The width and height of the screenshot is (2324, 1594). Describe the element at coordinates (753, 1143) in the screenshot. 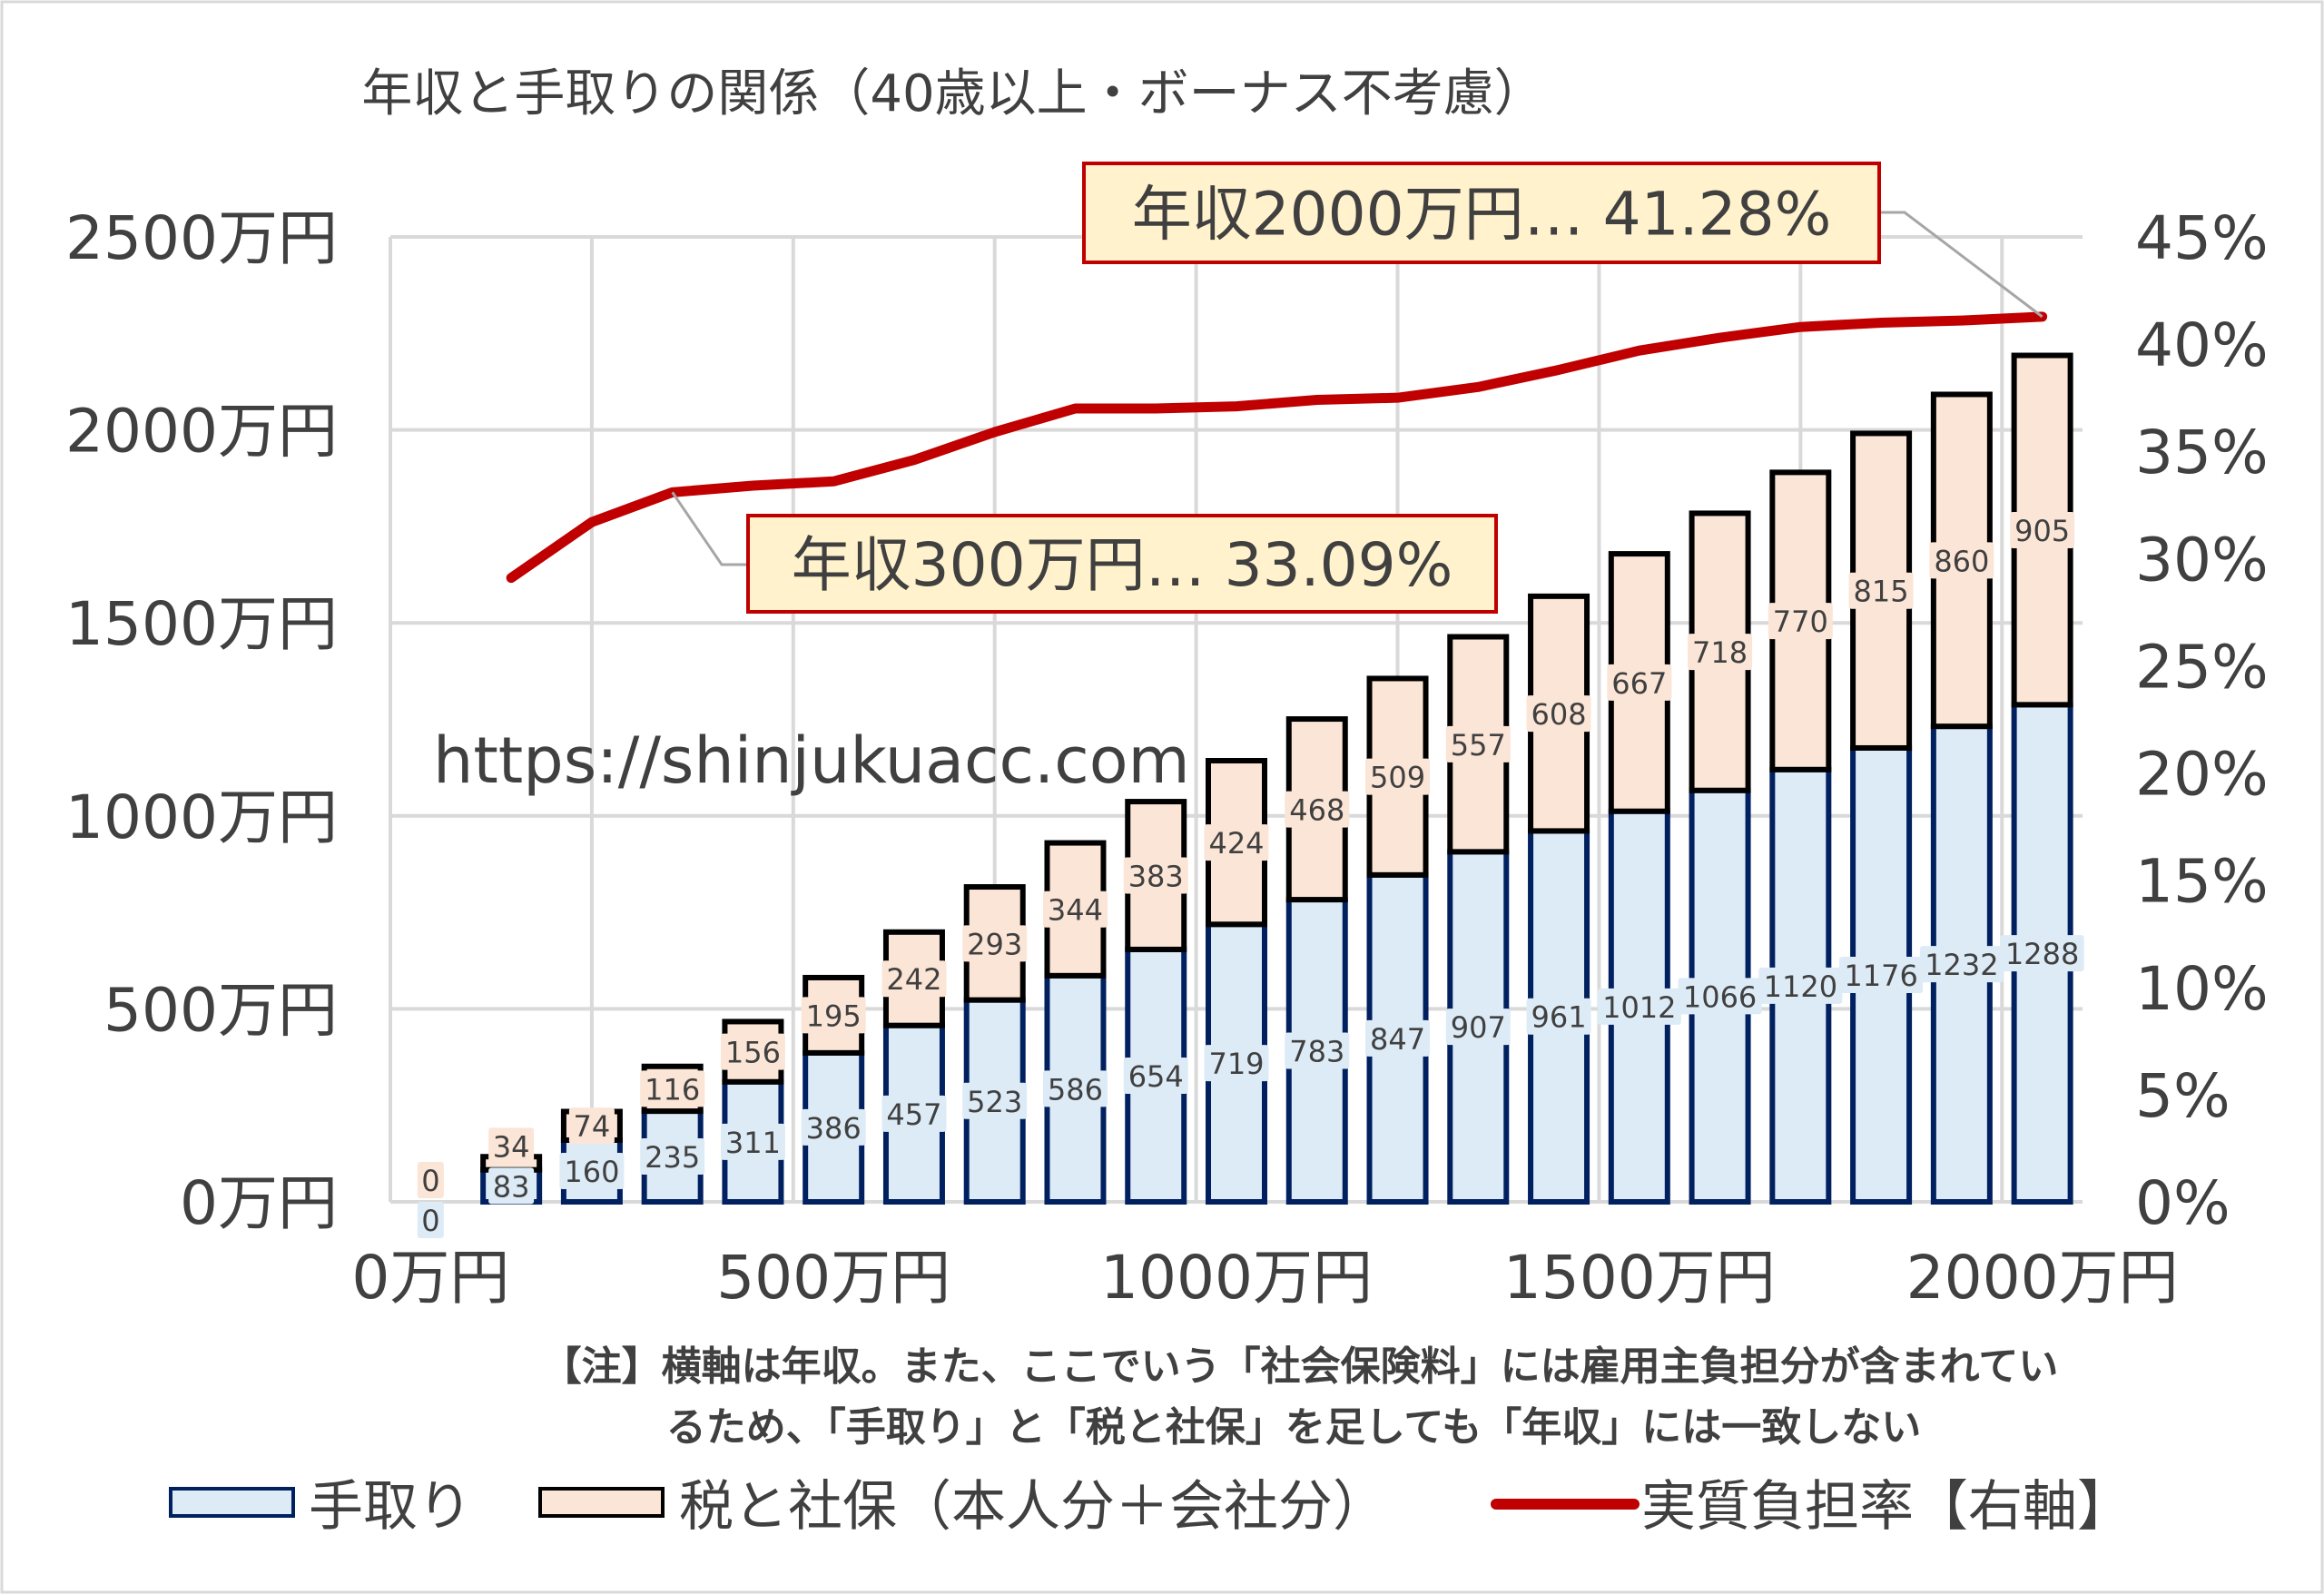

I see `label-take-home: 311` at that location.